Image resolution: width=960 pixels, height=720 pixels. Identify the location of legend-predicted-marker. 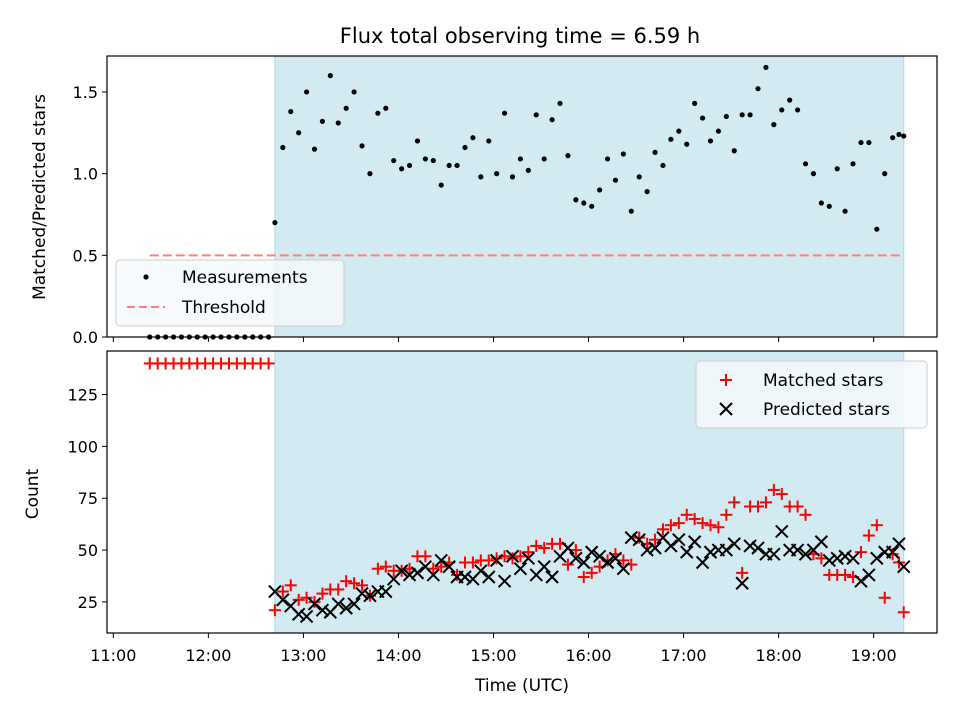
(726, 409).